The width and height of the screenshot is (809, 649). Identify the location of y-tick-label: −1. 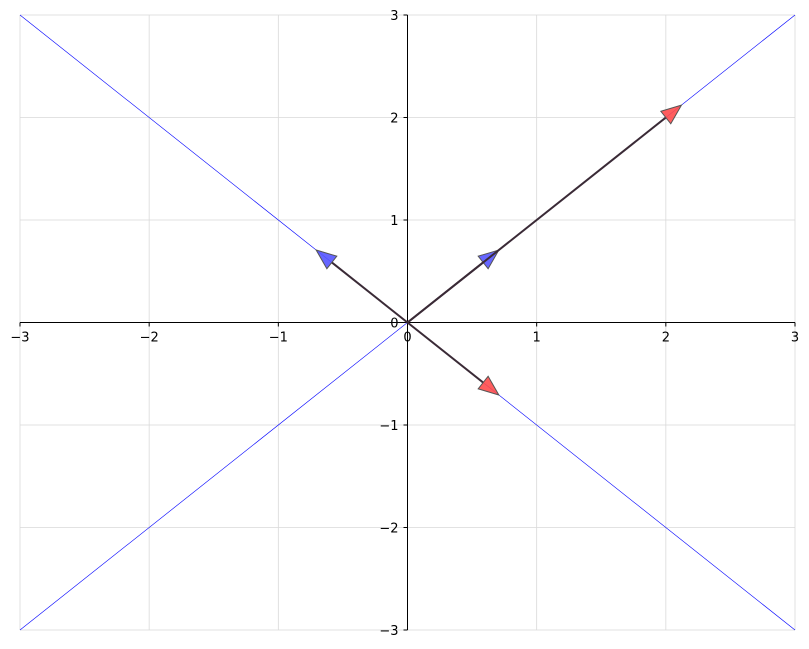
(388, 426).